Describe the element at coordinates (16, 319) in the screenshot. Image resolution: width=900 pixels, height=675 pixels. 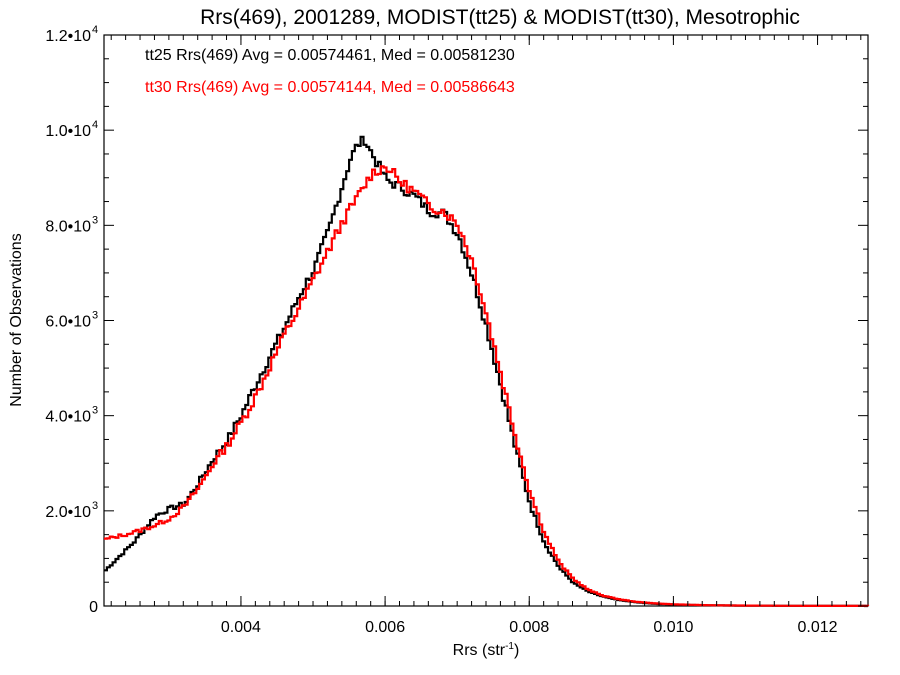
I see `y-axis-label: Number of Observations` at that location.